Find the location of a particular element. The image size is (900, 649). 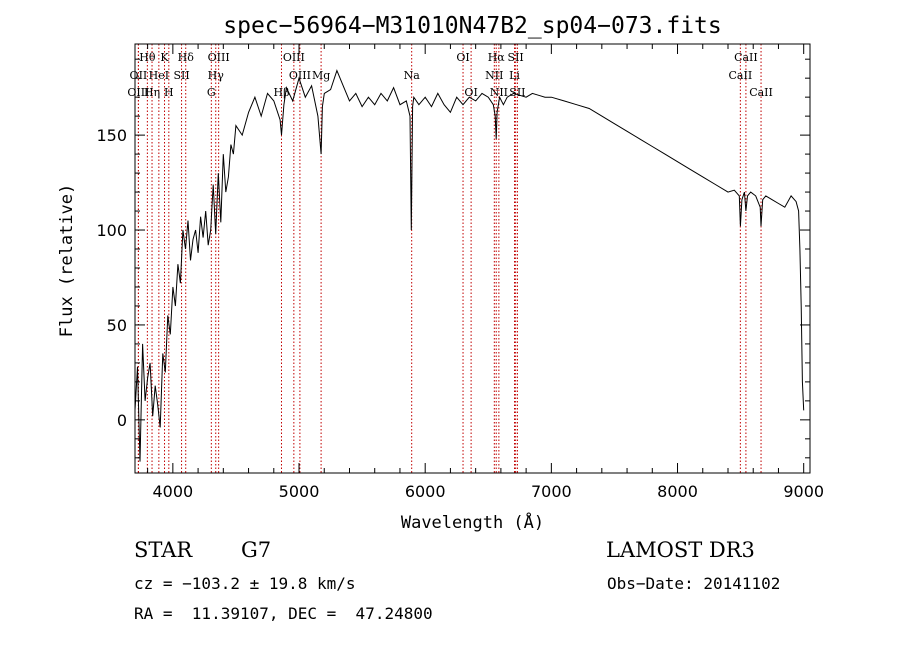

line-label-22: Li is located at coordinates (514, 75).